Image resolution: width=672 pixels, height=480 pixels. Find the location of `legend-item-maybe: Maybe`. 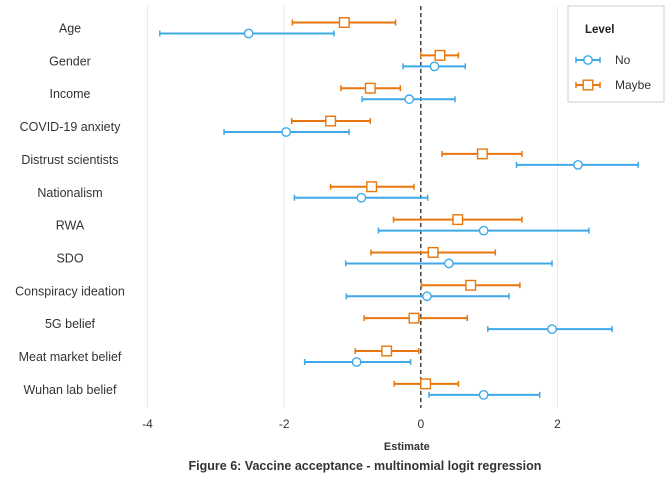

legend-item-maybe: Maybe is located at coordinates (613, 85).